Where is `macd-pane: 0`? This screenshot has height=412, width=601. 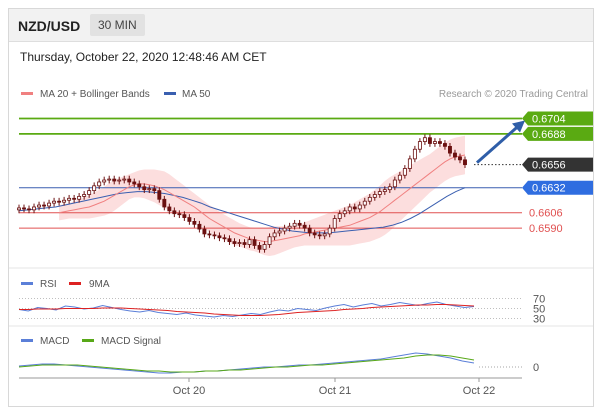
macd-pane: 0 is located at coordinates (278, 363).